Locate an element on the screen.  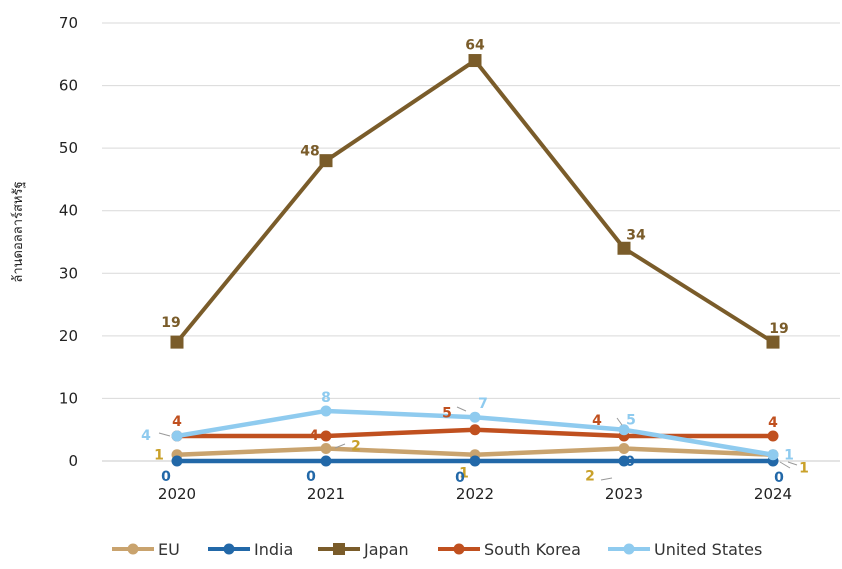
y-axis-title: ล้านดอลลาร์สหรัฐ is located at coordinates (18, 231).